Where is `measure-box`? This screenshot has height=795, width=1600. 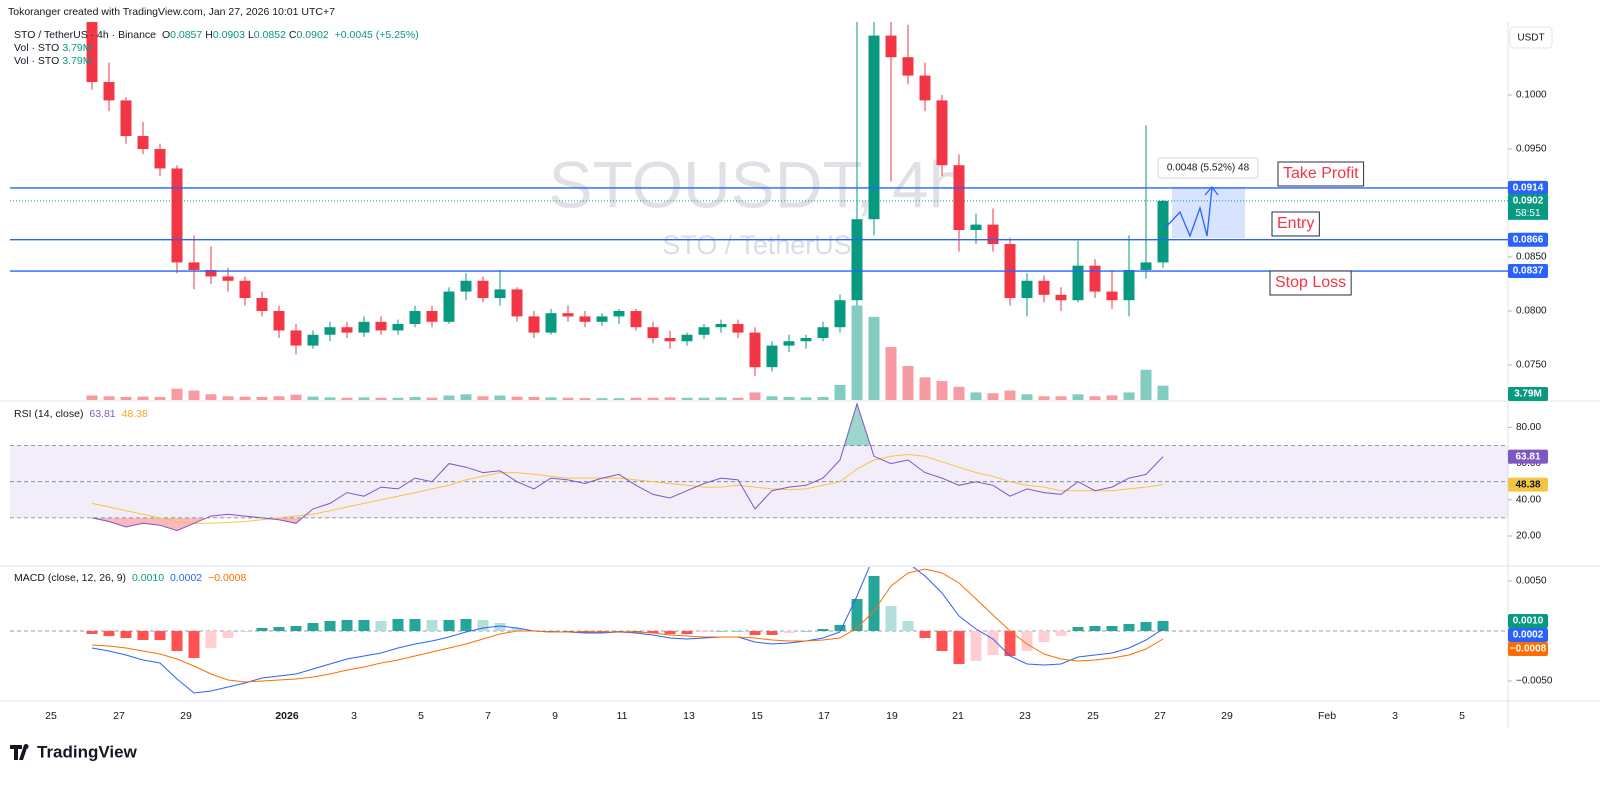 measure-box is located at coordinates (1208, 168).